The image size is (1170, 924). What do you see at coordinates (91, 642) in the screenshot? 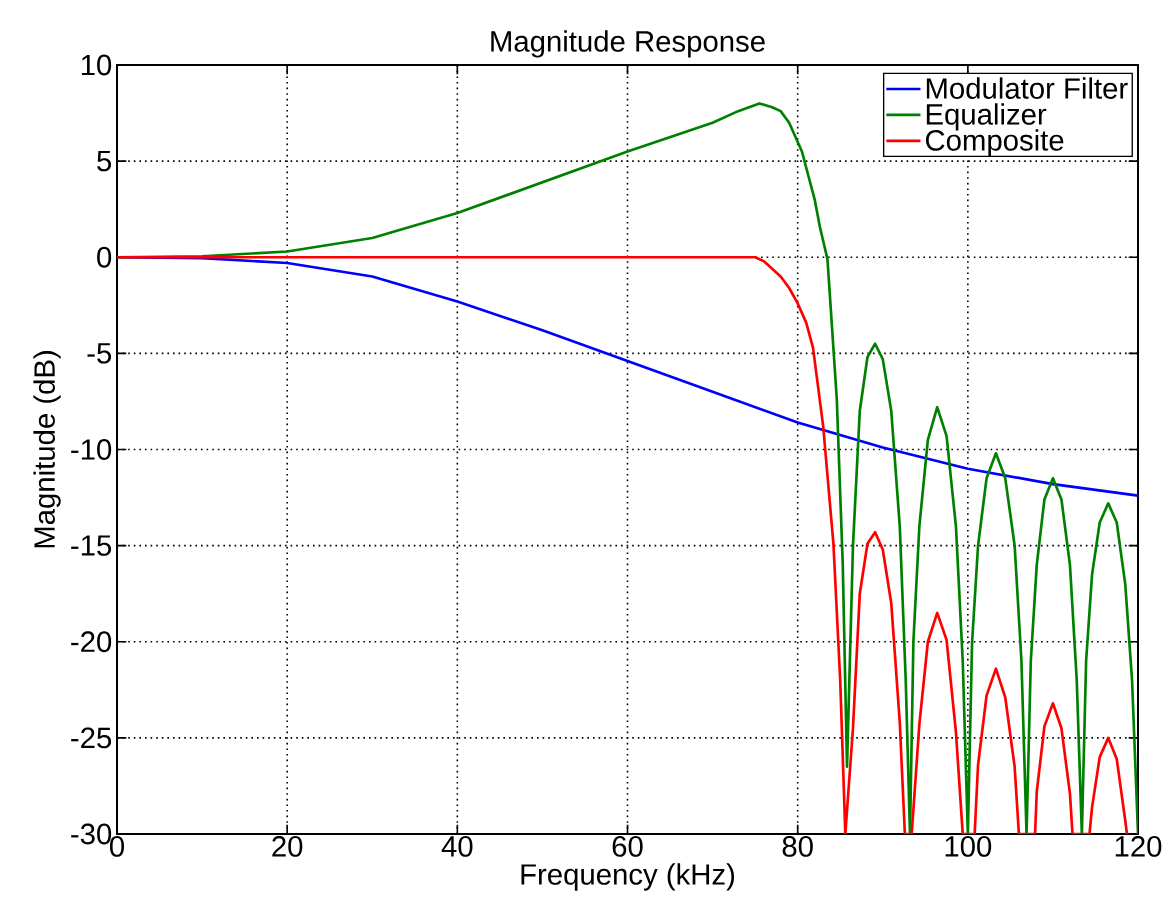
I see `y-tick-label: -20` at bounding box center [91, 642].